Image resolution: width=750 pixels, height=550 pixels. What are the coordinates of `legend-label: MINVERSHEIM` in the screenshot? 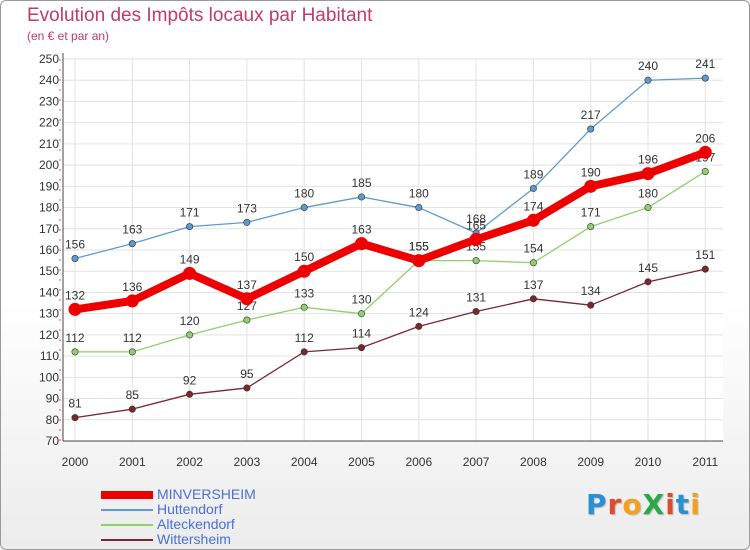 It's located at (206, 494).